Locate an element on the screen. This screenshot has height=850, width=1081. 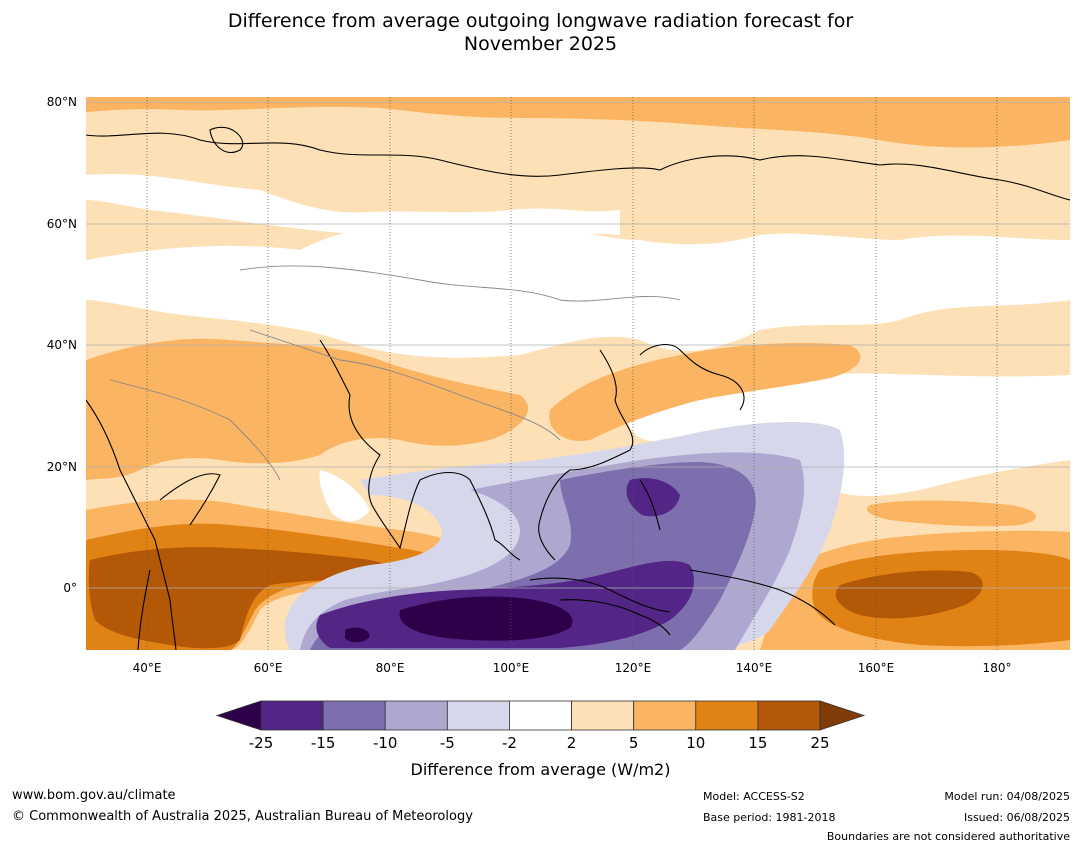
lat-axis-labels: 80°N 60°N 40°N 20°N 0° is located at coordinates (62, 345).